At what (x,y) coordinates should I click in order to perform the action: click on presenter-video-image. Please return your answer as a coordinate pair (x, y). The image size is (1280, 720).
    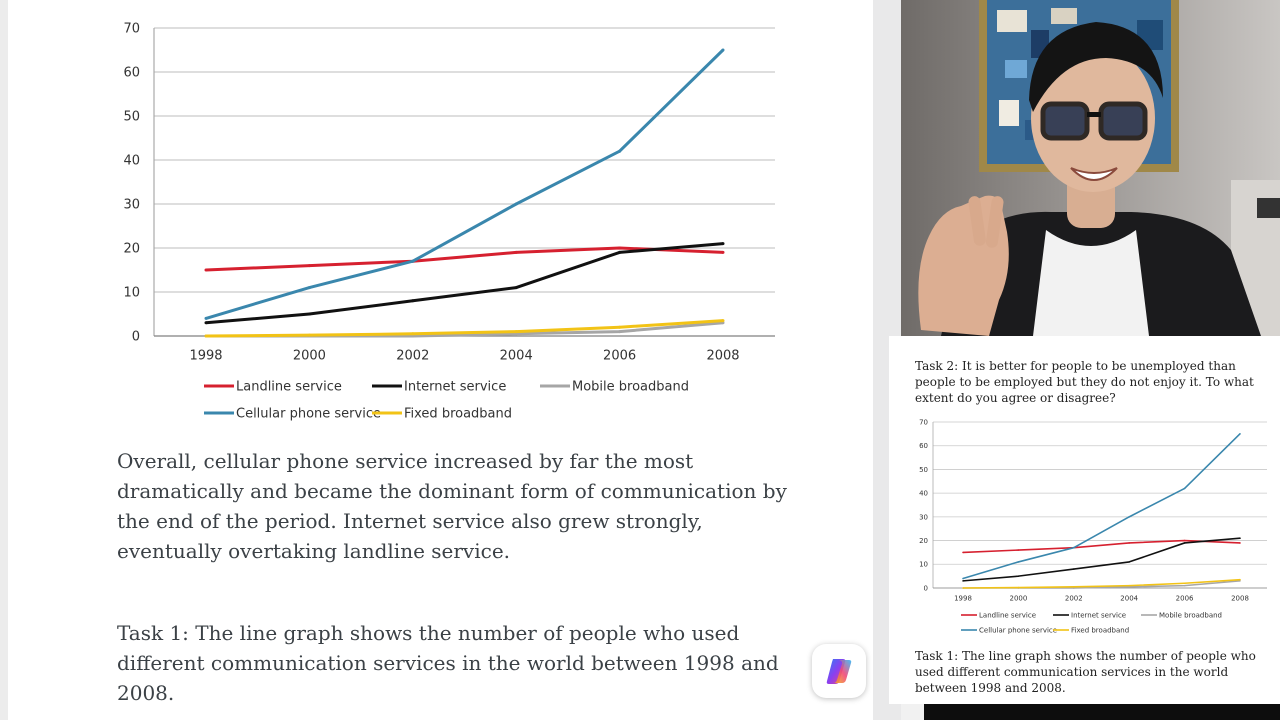
    Looking at the image, I should click on (1090, 168).